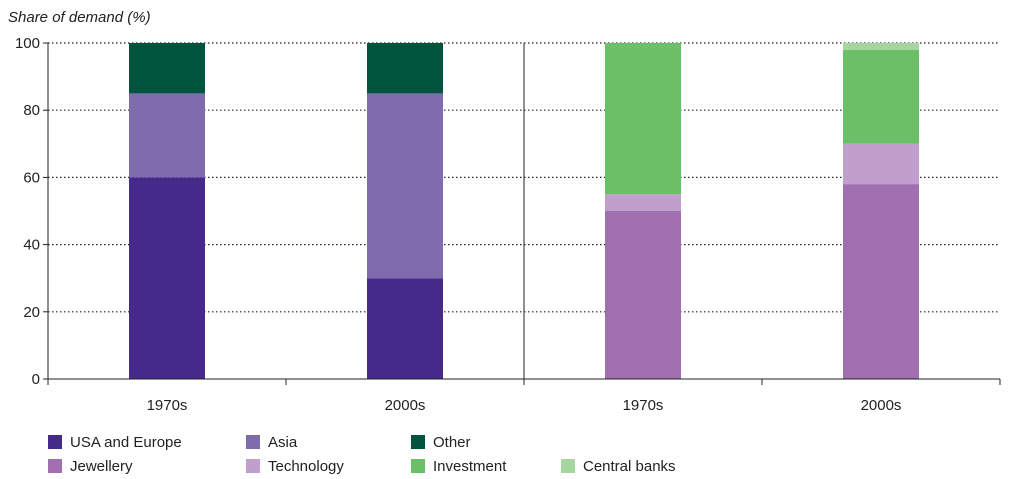 The height and width of the screenshot is (479, 1010). What do you see at coordinates (629, 466) in the screenshot?
I see `legend-label: Central banks` at bounding box center [629, 466].